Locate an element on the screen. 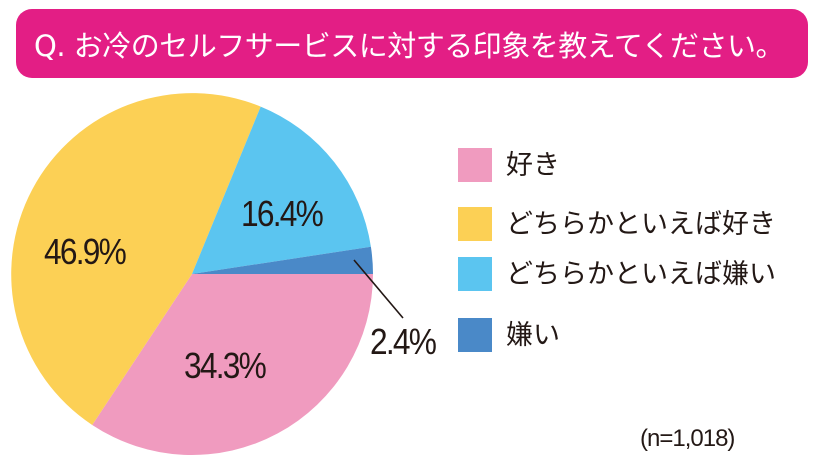  label-dislike: 2.4% is located at coordinates (403, 341).